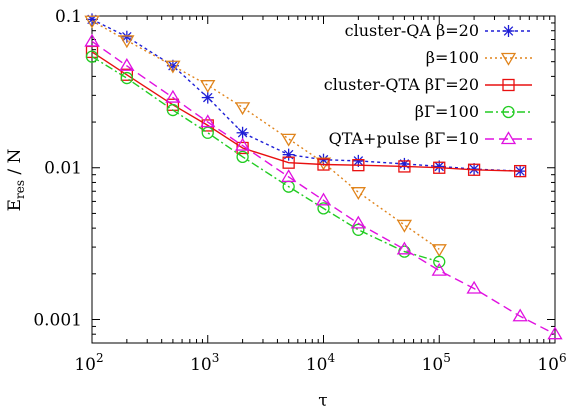  What do you see at coordinates (452, 57) in the screenshot?
I see `legend-label: β=100` at bounding box center [452, 57].